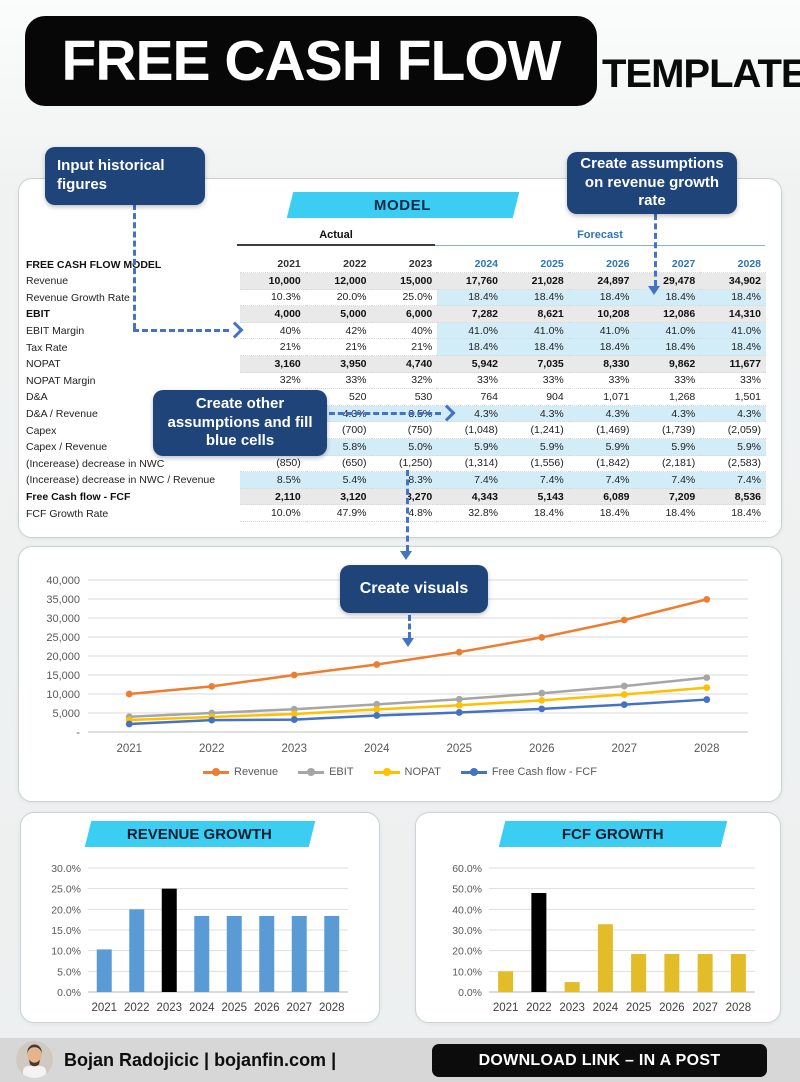  What do you see at coordinates (701, 74) in the screenshot?
I see `page-subtitle: TEMPLATE` at bounding box center [701, 74].